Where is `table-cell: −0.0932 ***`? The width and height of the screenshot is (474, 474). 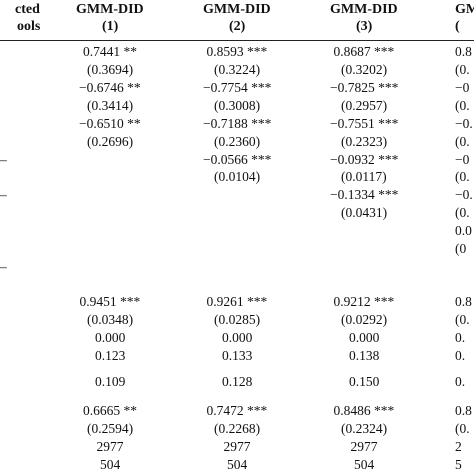 table-cell: −0.0932 *** is located at coordinates (364, 159).